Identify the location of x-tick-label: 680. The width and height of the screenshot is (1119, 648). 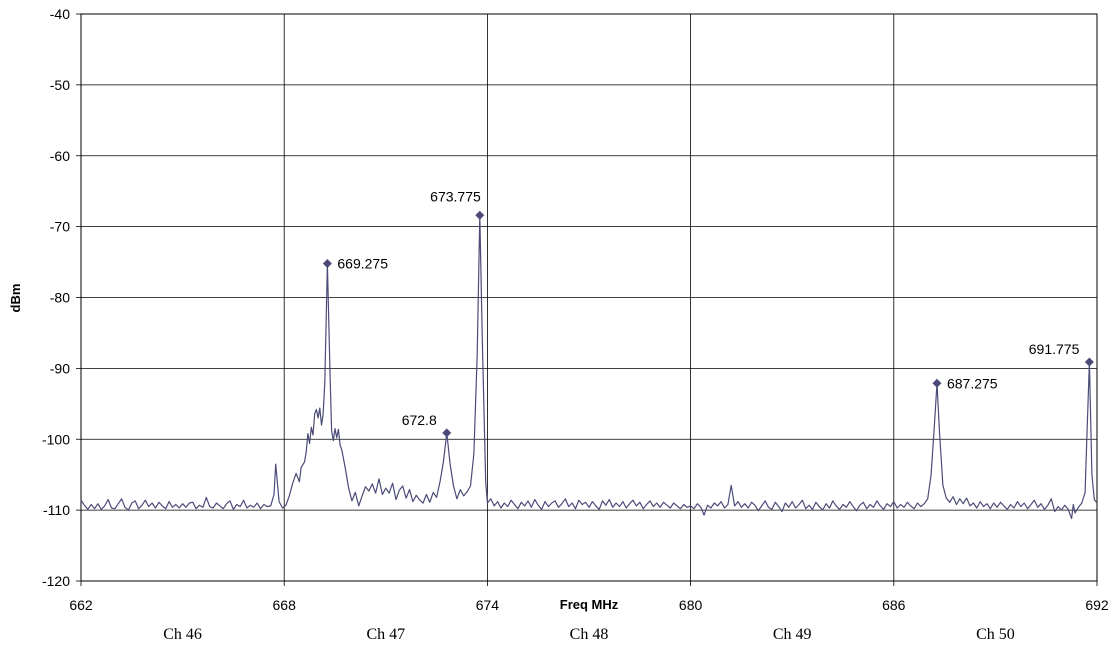
(691, 605).